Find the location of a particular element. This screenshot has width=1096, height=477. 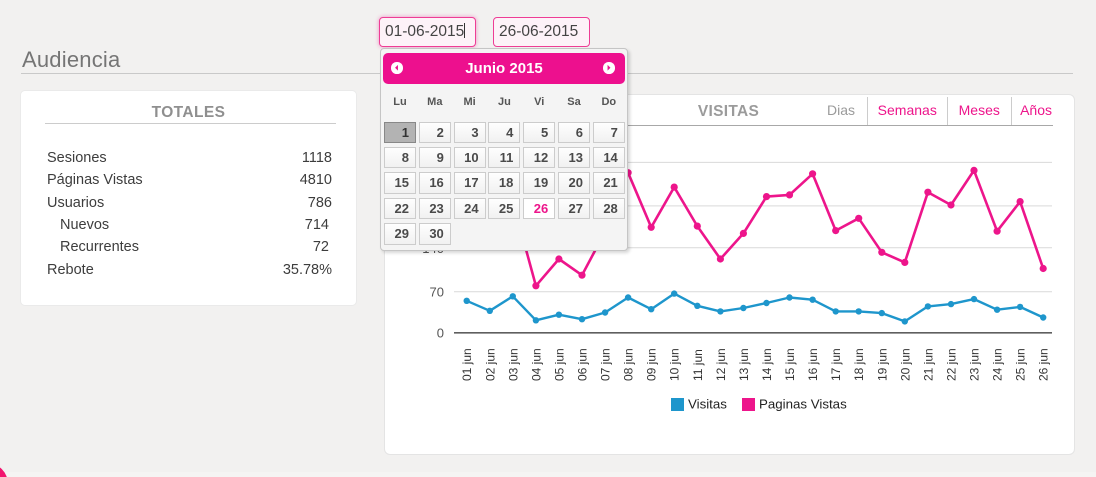

svg-text: 11 jun is located at coordinates (698, 365).